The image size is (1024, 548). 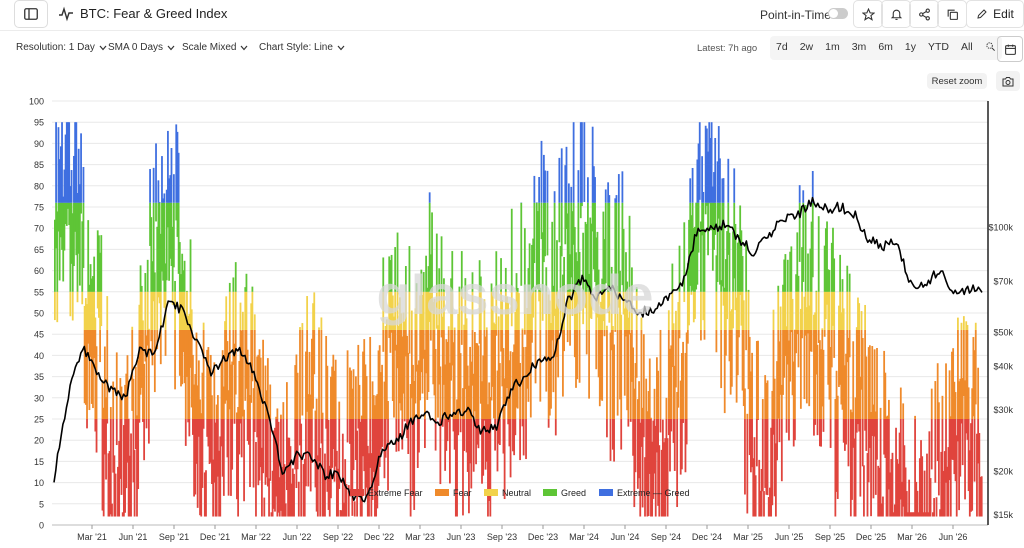 What do you see at coordinates (209, 47) in the screenshot?
I see `scale-label: Scale Mixed` at bounding box center [209, 47].